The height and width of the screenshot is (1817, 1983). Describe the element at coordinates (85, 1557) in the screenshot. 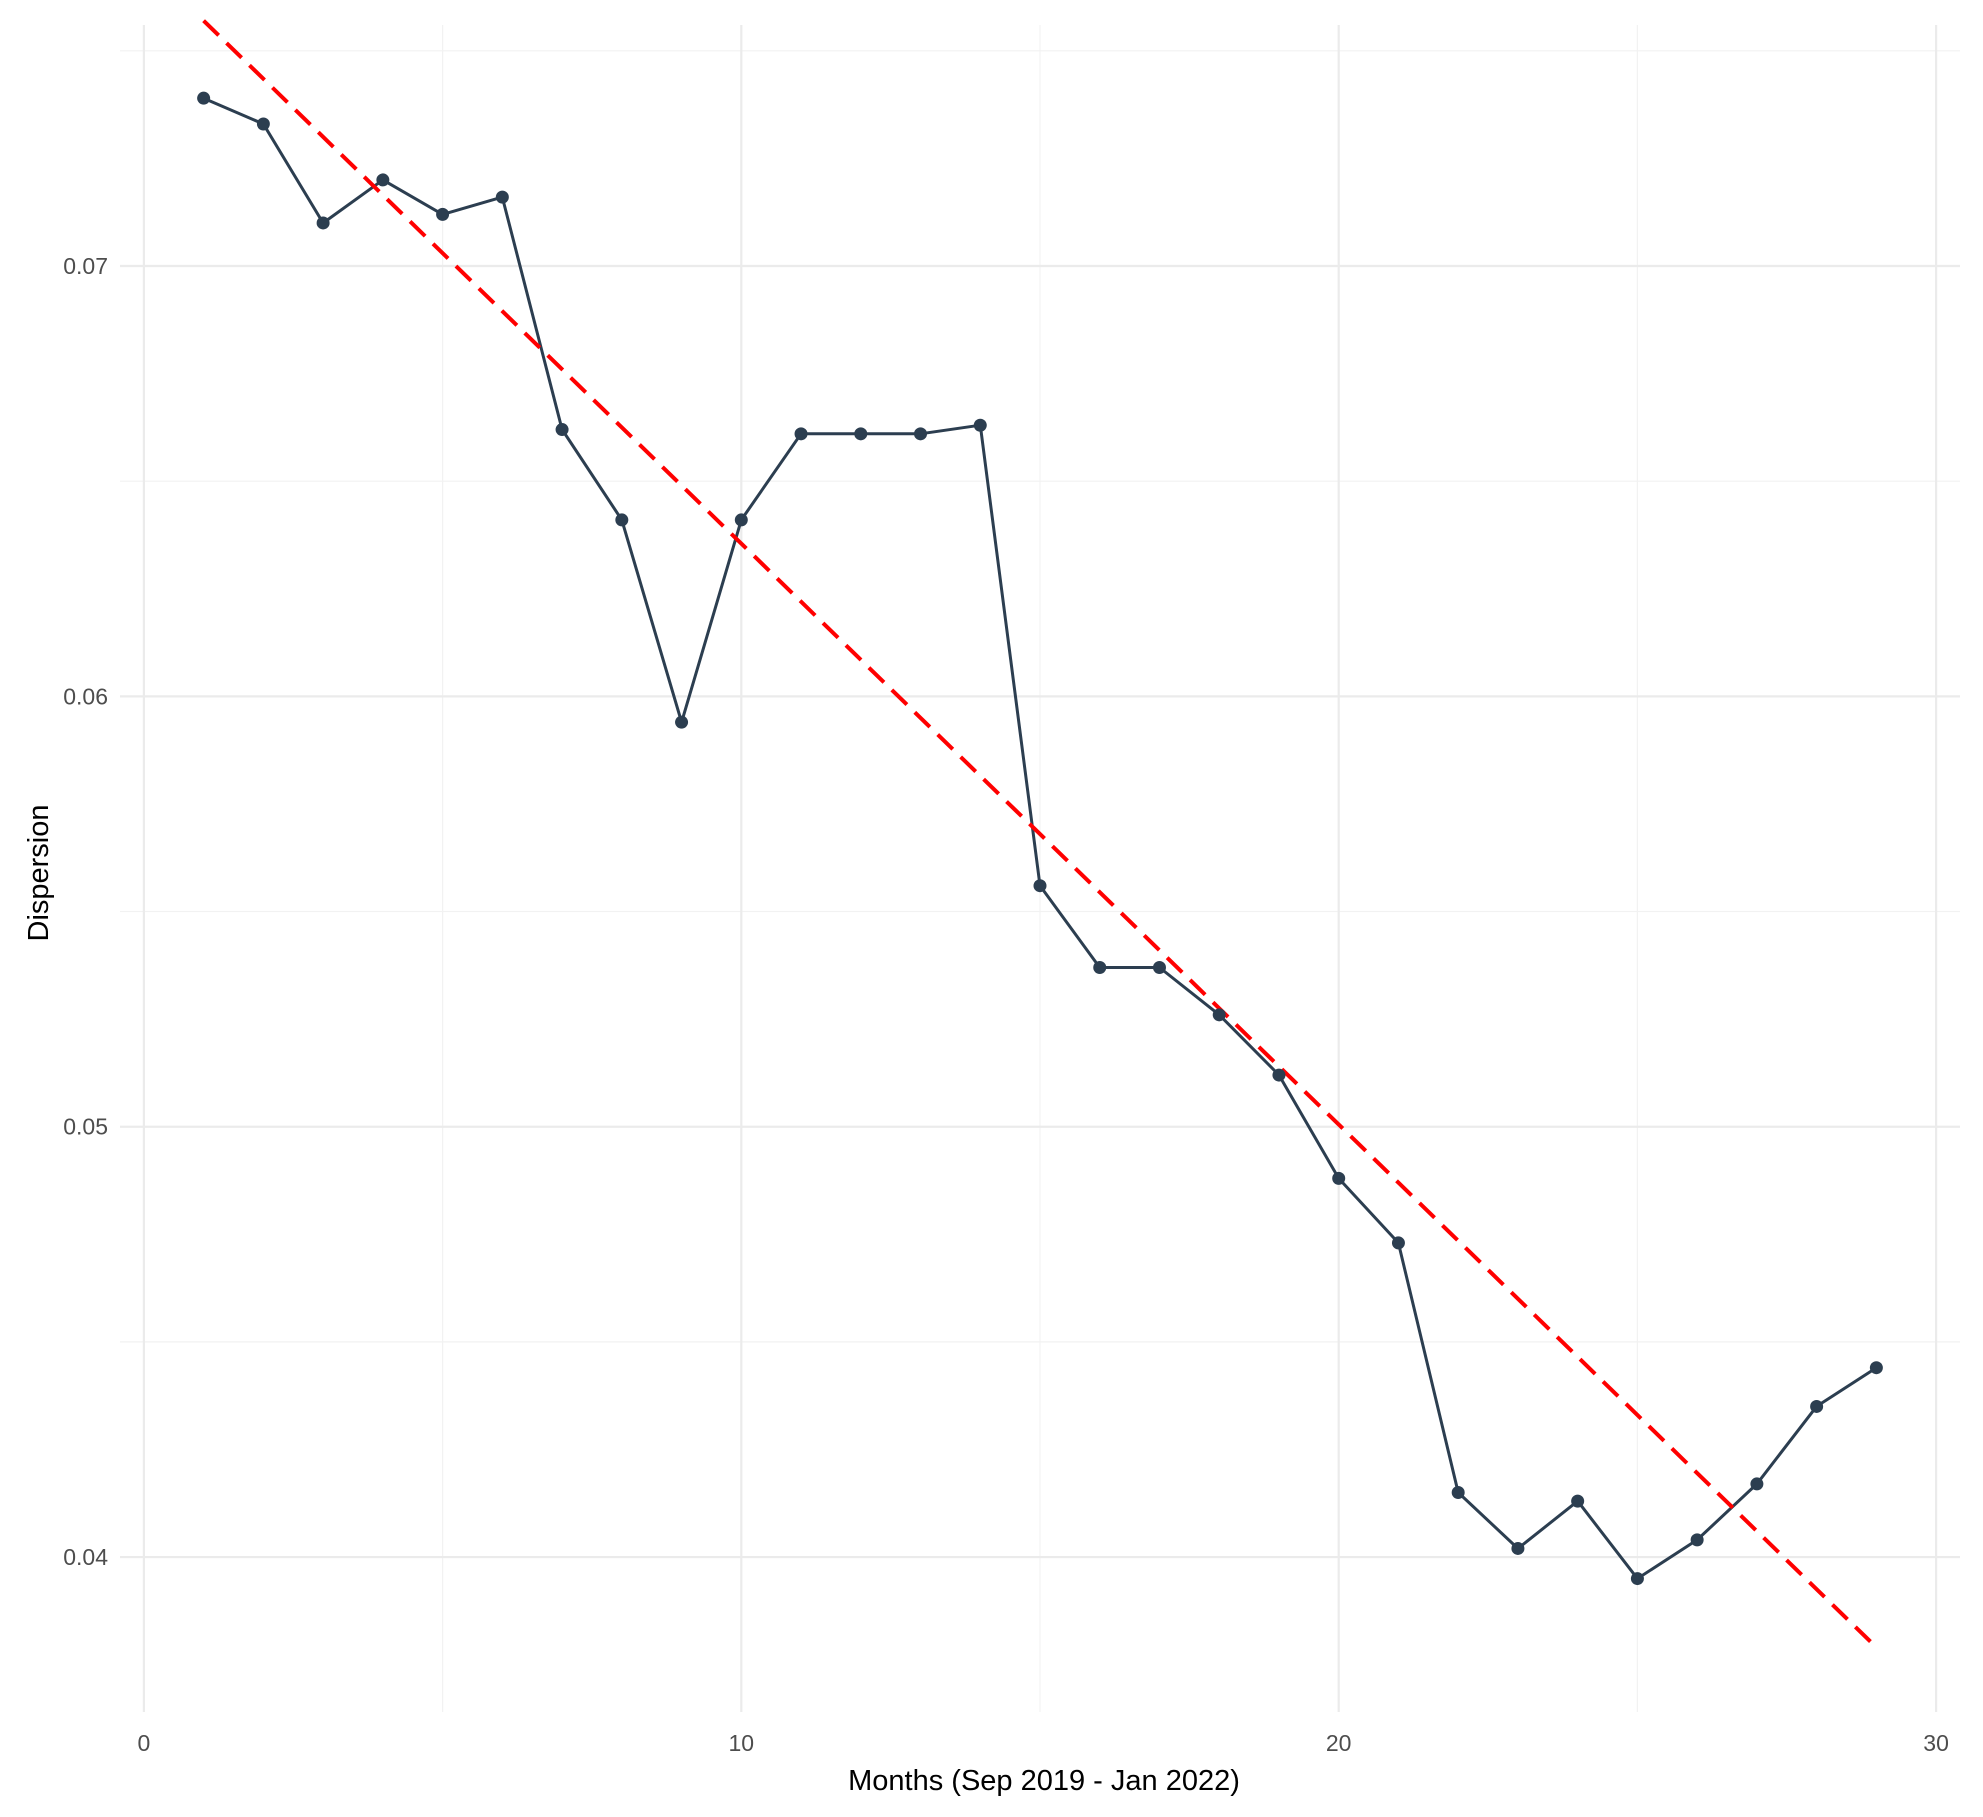

I see `y-tick-label: 0.04` at that location.